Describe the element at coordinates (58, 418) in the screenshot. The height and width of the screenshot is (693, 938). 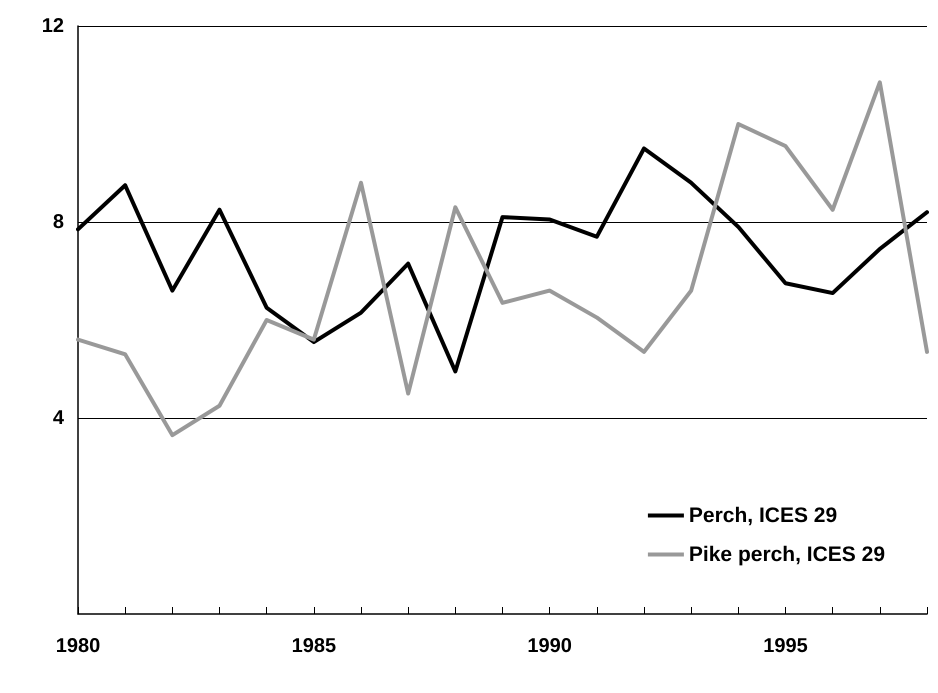
I see `y-tick-label: 4` at that location.